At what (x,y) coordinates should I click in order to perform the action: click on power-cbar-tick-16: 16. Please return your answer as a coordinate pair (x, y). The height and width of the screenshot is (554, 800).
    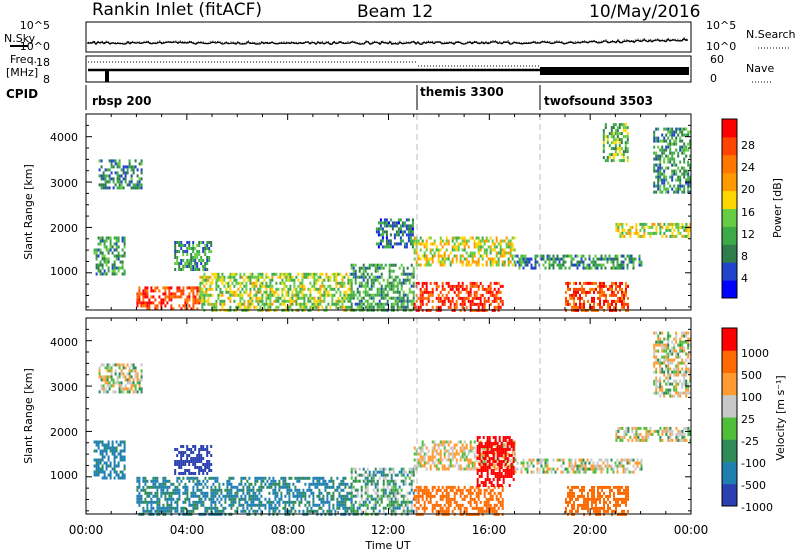
    Looking at the image, I should click on (748, 212).